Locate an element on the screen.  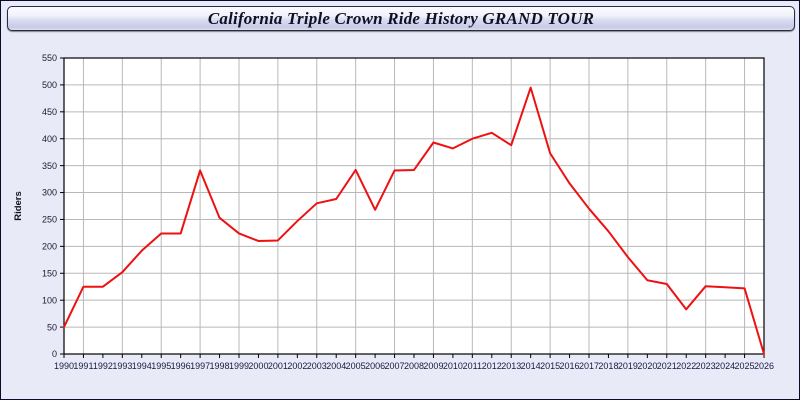
svg-text: 2008 is located at coordinates (414, 366).